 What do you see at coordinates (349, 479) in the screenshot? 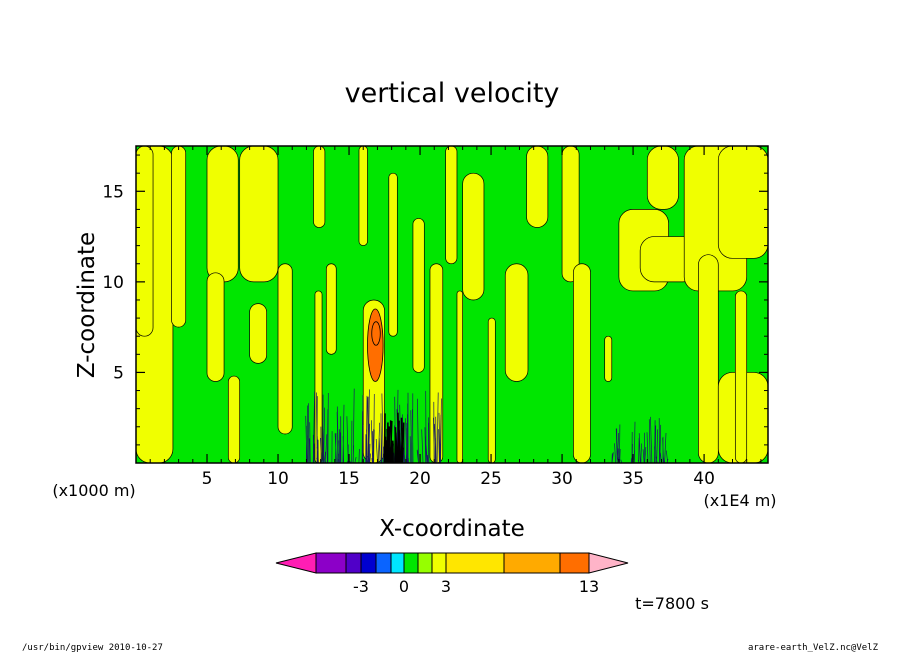
I see `x-tick-label-2: 15` at bounding box center [349, 479].